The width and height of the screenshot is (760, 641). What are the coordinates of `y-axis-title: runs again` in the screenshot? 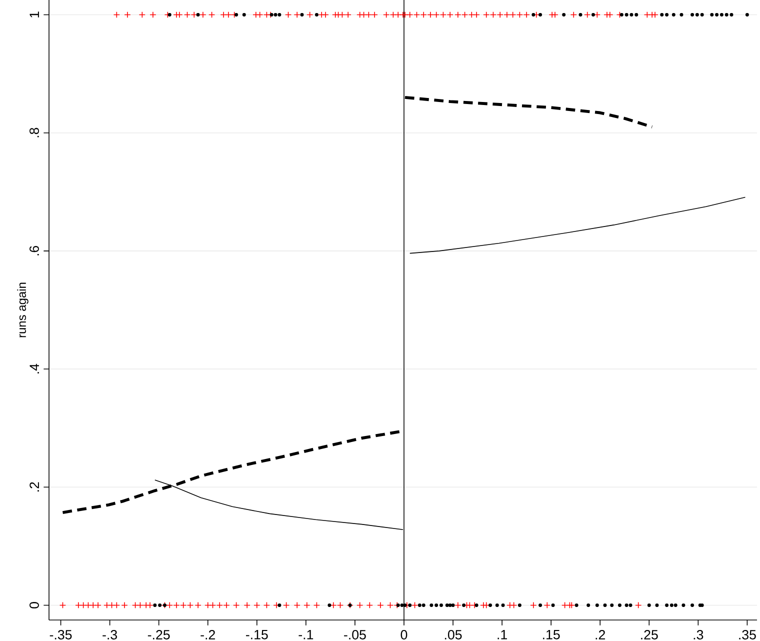 It's located at (22, 310).